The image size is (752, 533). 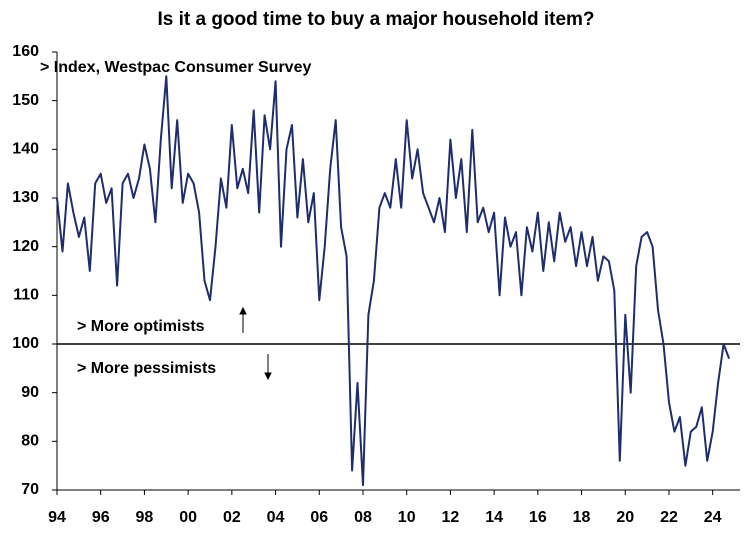 What do you see at coordinates (146, 368) in the screenshot?
I see `annotation: > More pessimists` at bounding box center [146, 368].